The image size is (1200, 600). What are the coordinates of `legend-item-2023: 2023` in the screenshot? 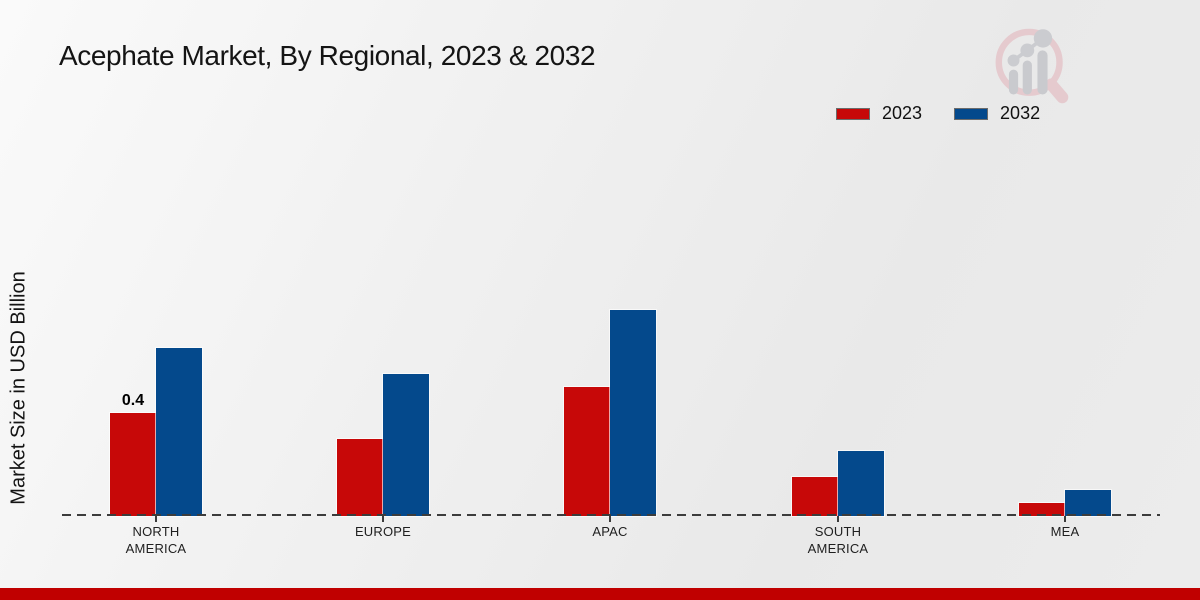 It's located at (879, 113).